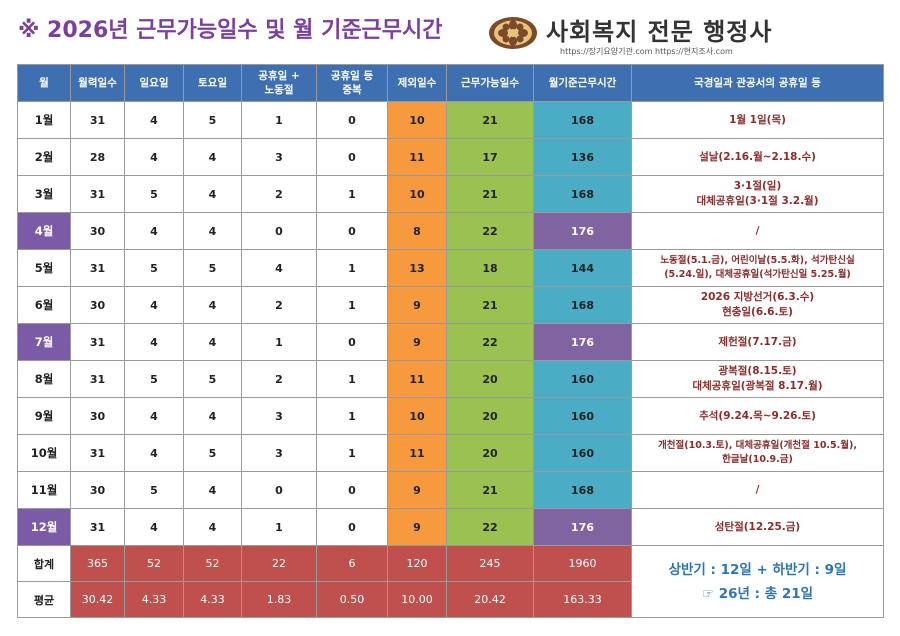 Image resolution: width=900 pixels, height=636 pixels. What do you see at coordinates (44, 194) in the screenshot?
I see `month-cell: 3월` at bounding box center [44, 194].